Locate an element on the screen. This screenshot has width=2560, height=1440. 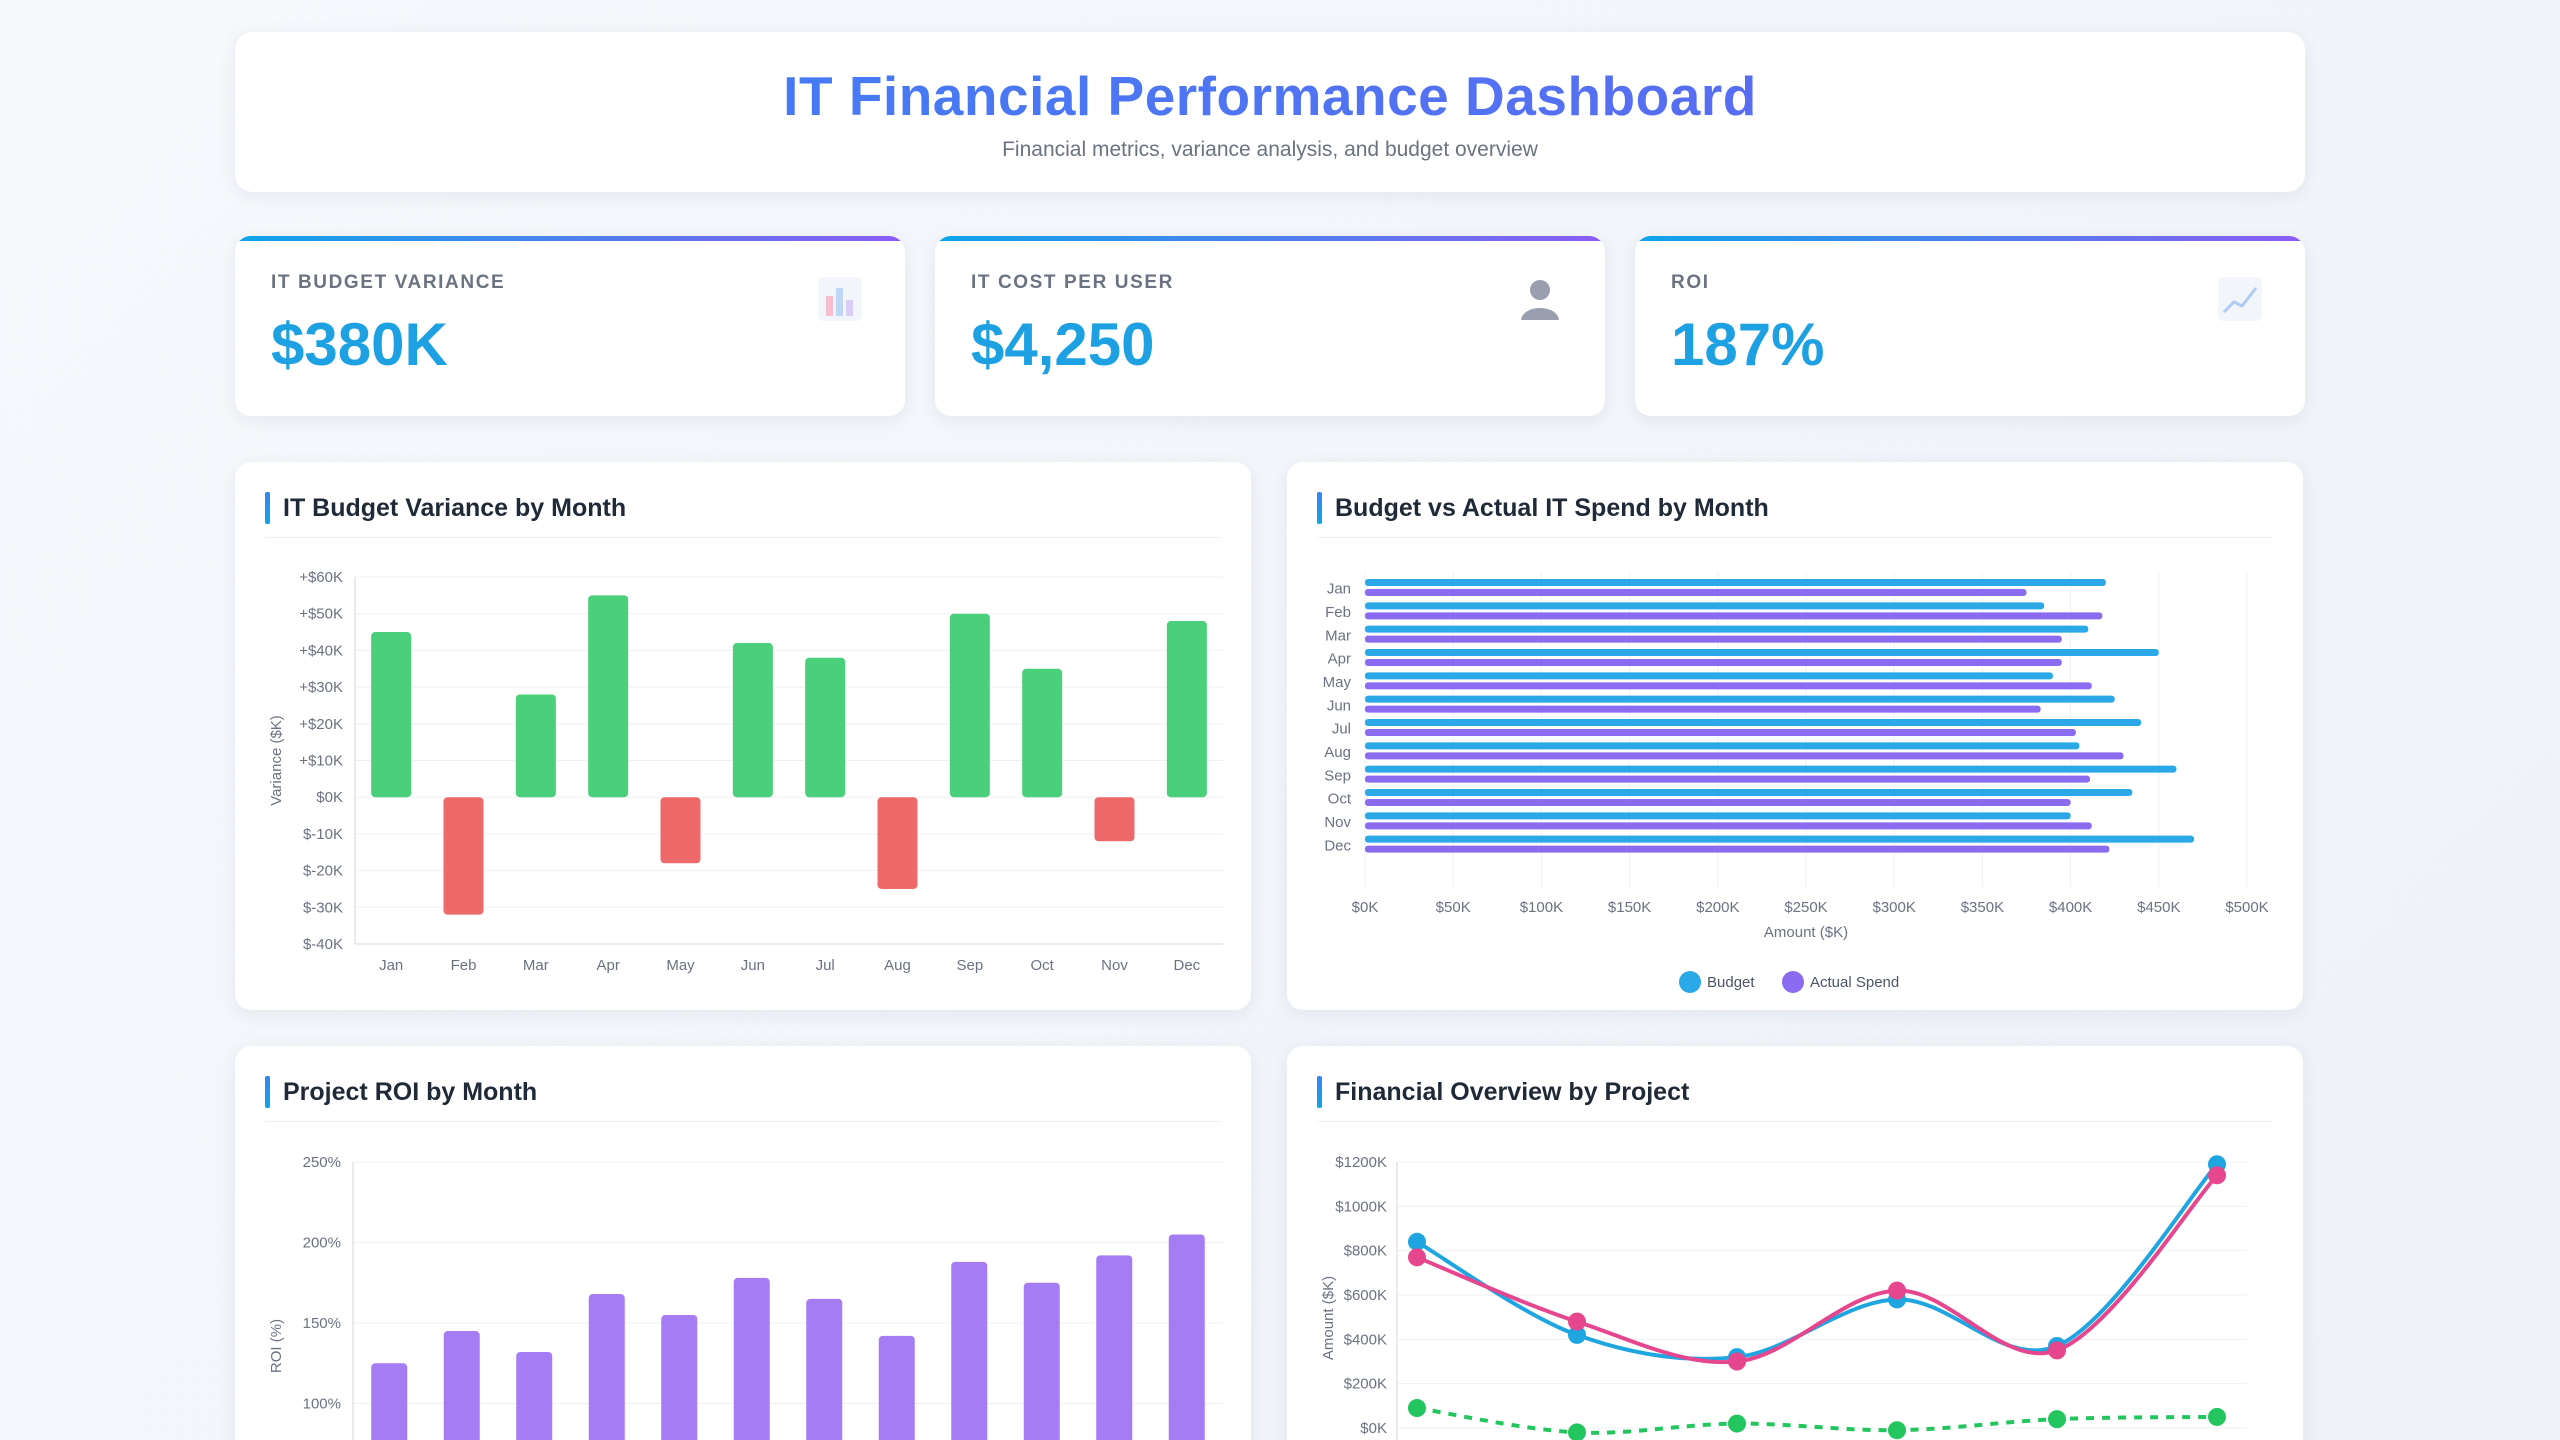
y-tick-label: 200% is located at coordinates (322, 1243).